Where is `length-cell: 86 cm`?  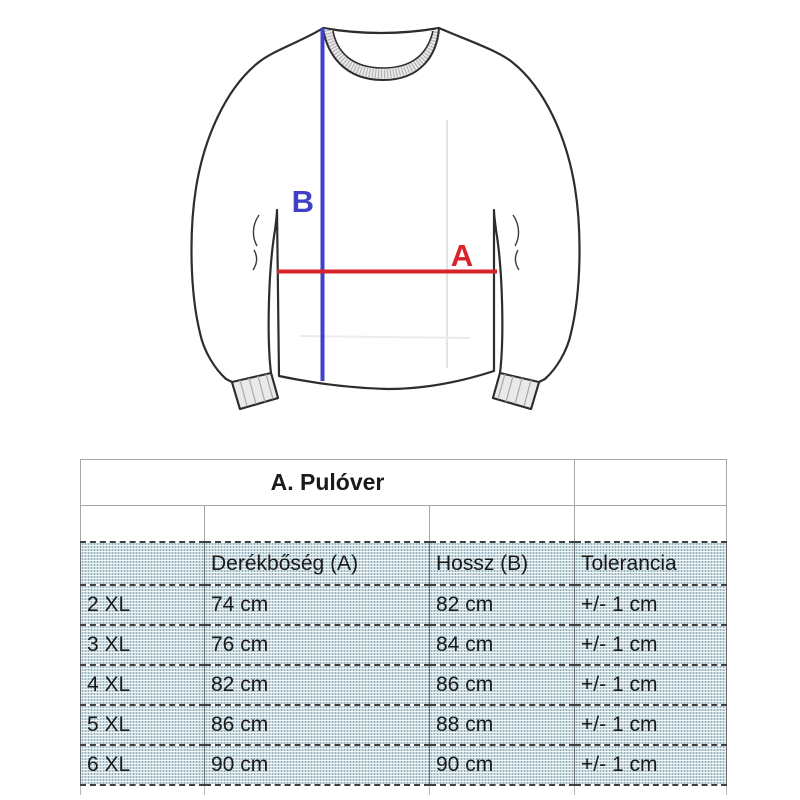 length-cell: 86 cm is located at coordinates (502, 685).